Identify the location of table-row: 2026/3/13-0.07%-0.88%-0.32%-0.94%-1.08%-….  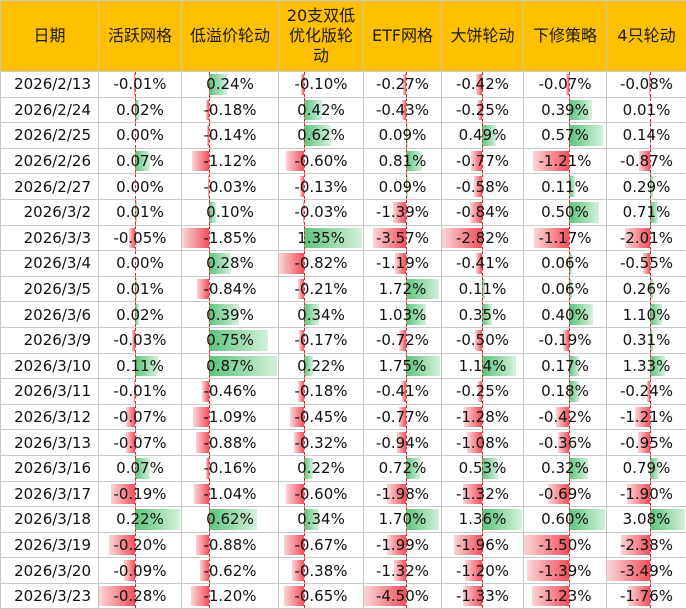
(343, 443).